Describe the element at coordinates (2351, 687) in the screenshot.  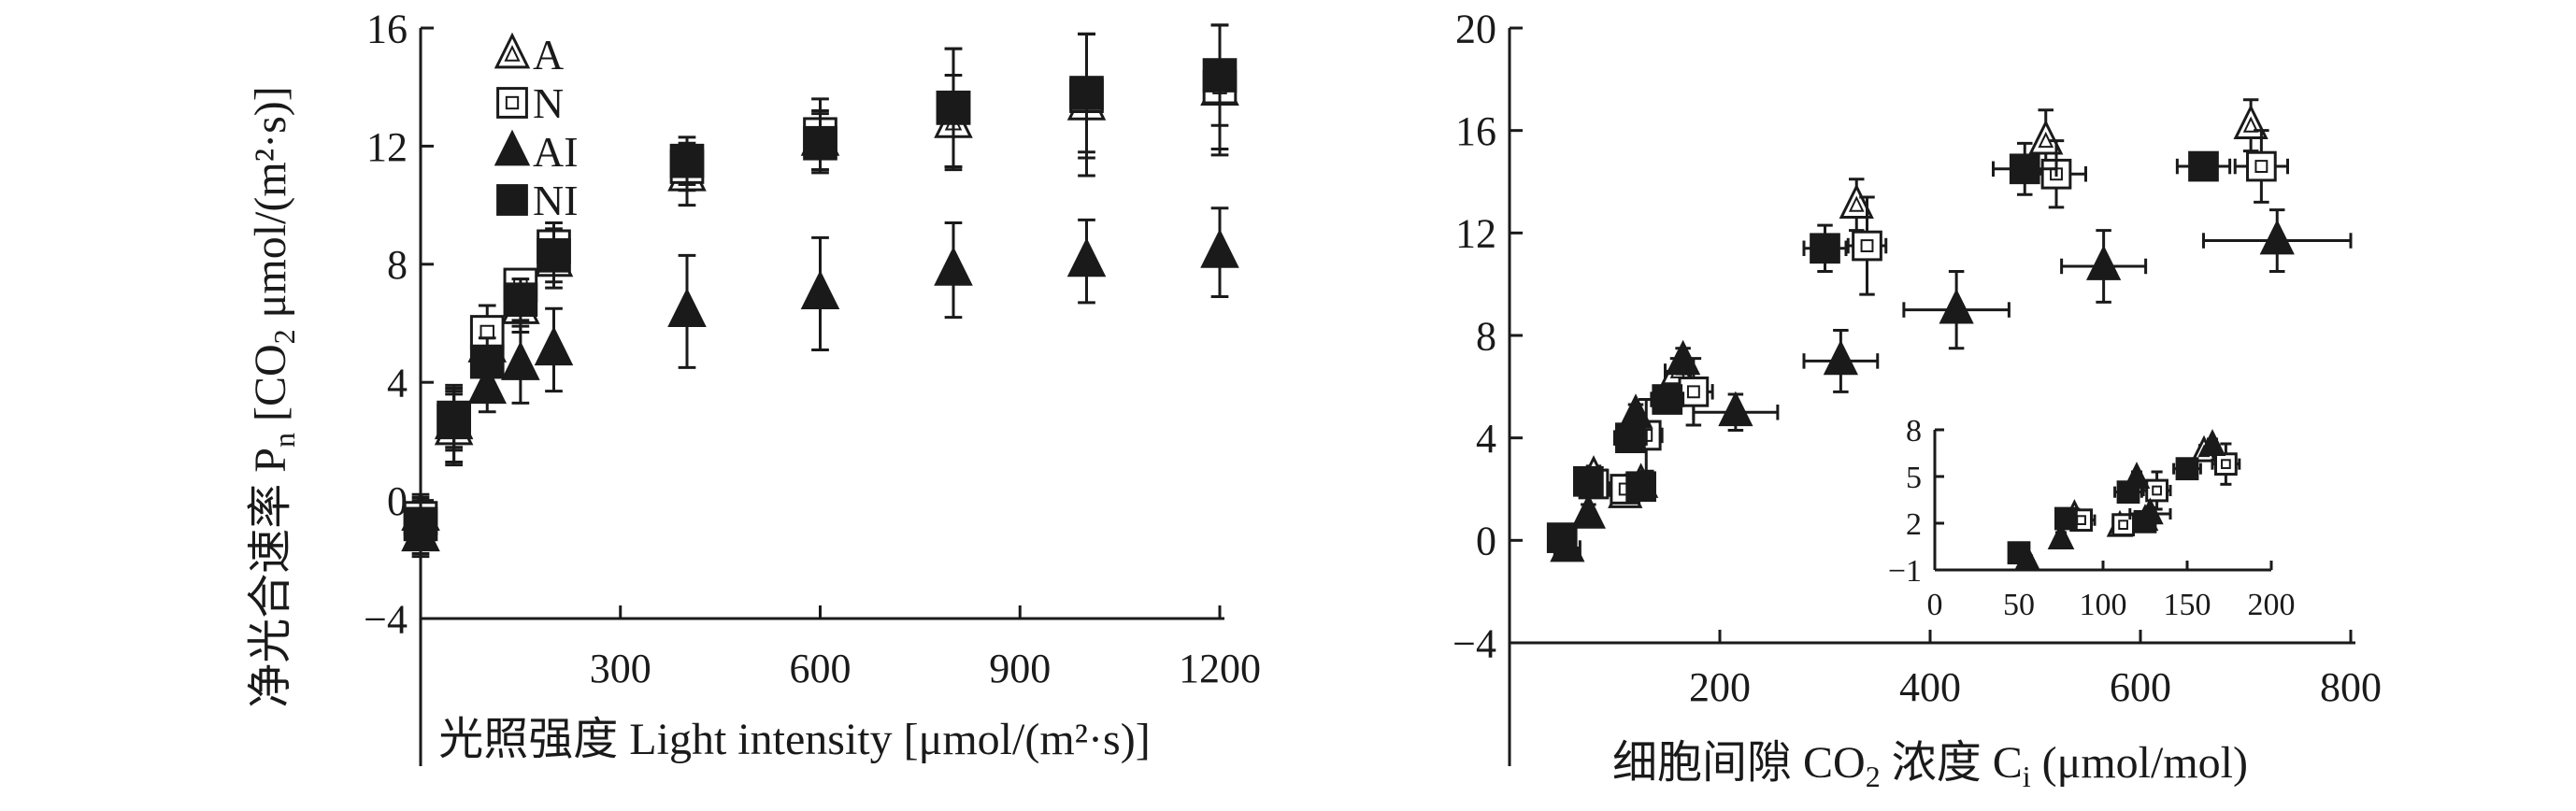
I see `right-x-tick-label: 800` at that location.